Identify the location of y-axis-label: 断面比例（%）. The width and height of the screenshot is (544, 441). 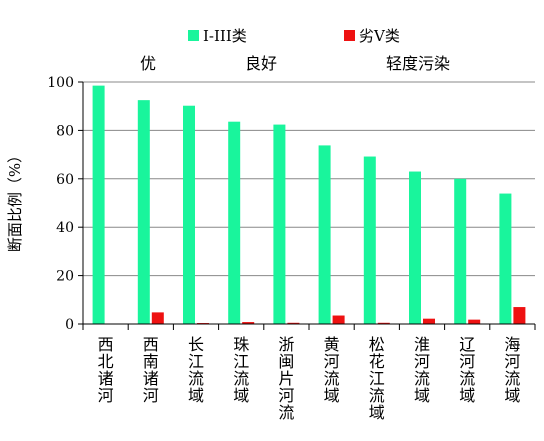
(15, 200).